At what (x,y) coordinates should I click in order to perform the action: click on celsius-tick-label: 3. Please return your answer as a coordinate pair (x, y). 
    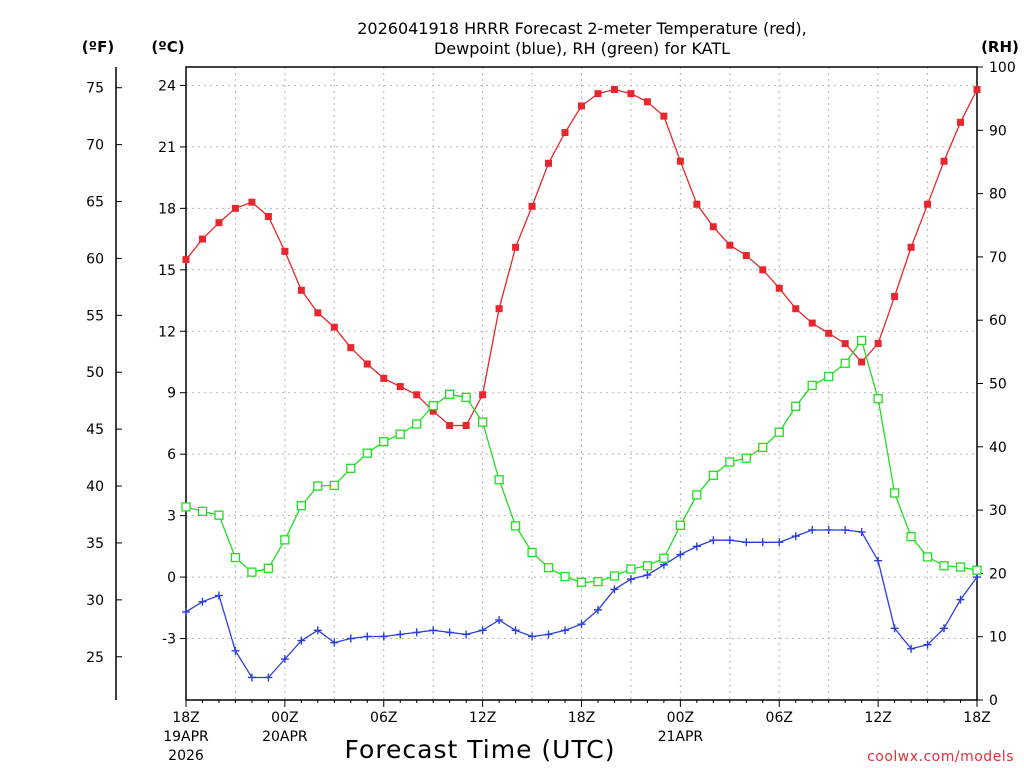
    Looking at the image, I should click on (171, 517).